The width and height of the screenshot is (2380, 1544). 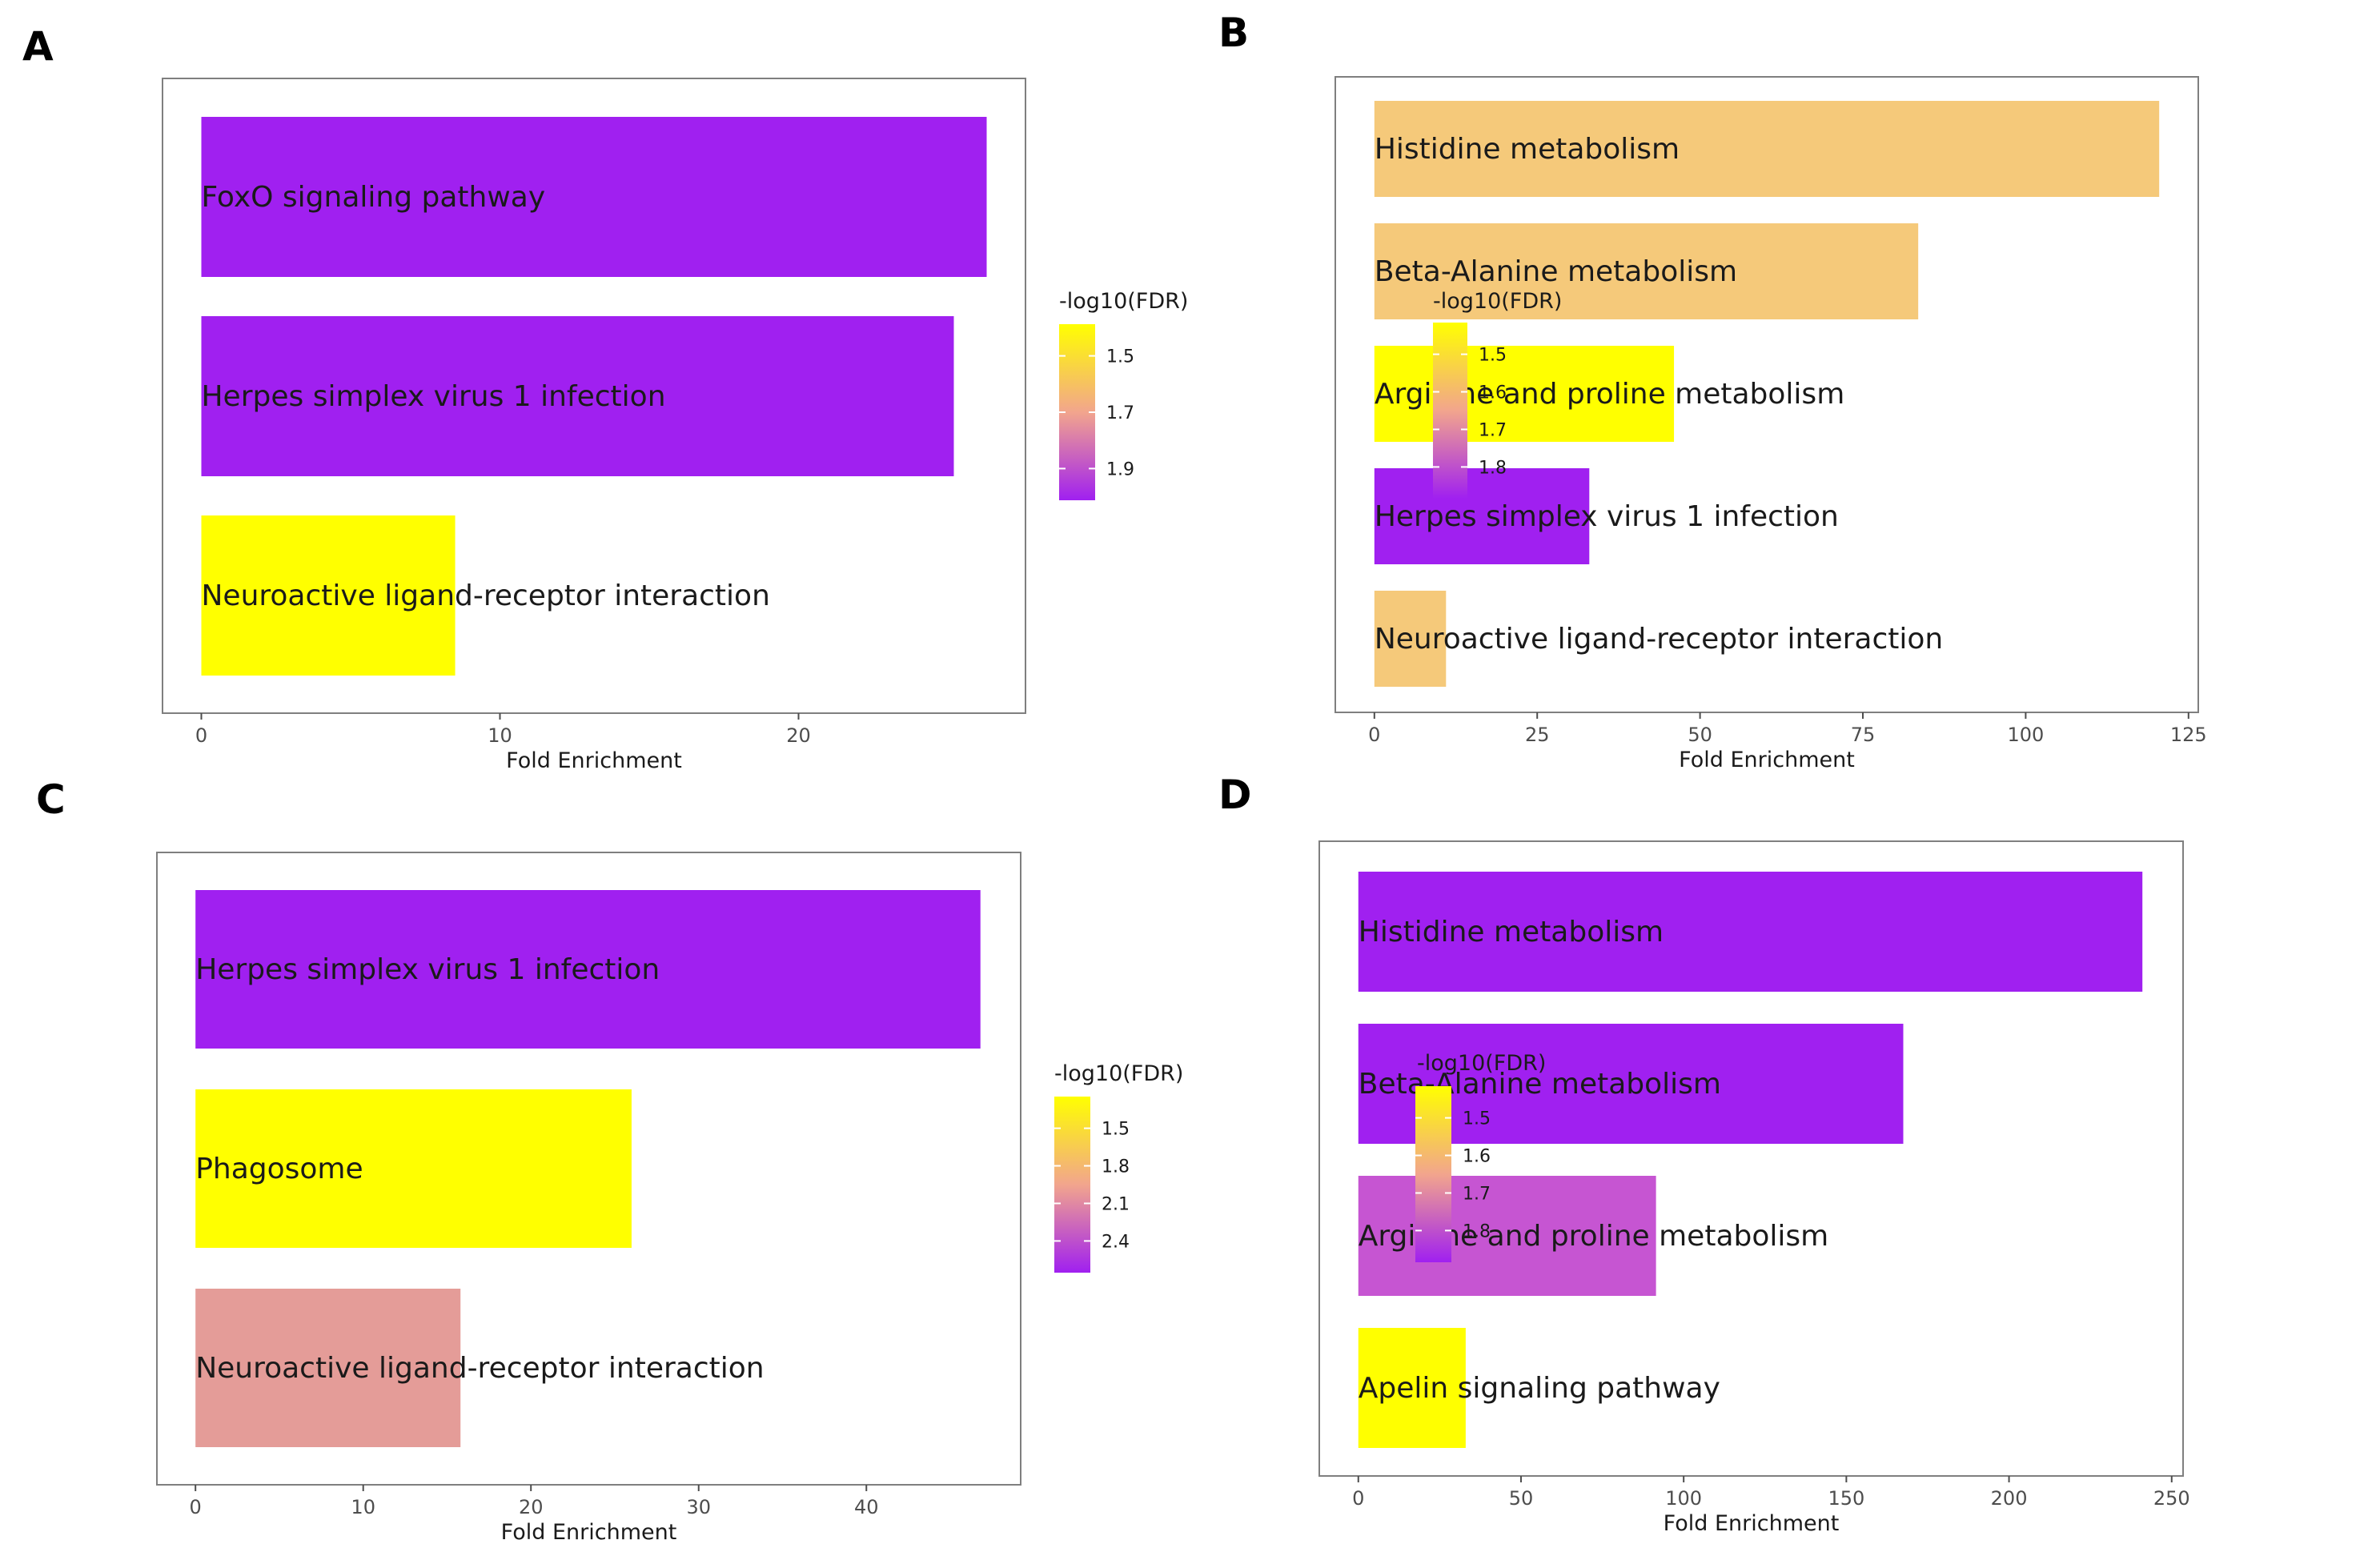 I want to click on legend: -log10(FDR) 1.5 1.7 1.9, so click(x=1123, y=394).